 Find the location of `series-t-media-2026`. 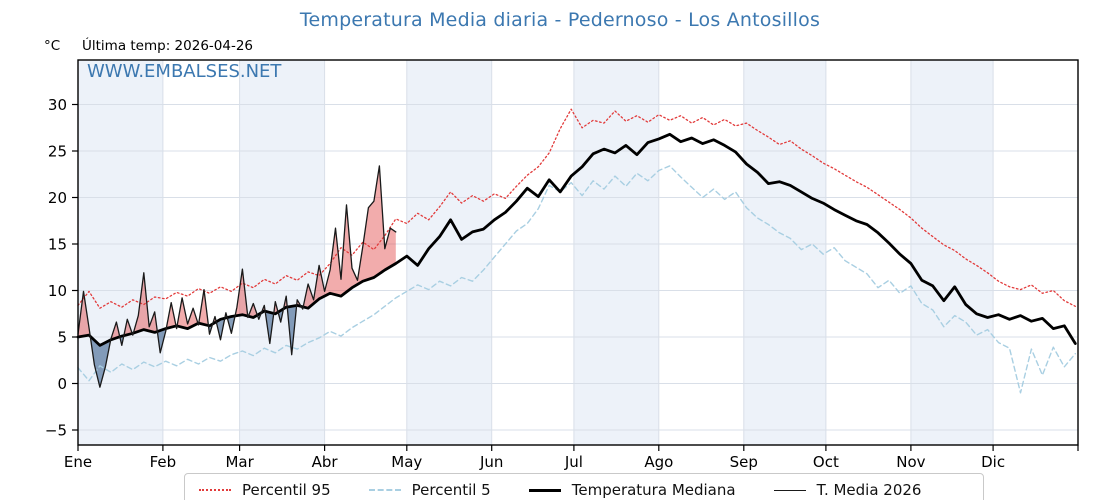

series-t-media-2026 is located at coordinates (237, 276).